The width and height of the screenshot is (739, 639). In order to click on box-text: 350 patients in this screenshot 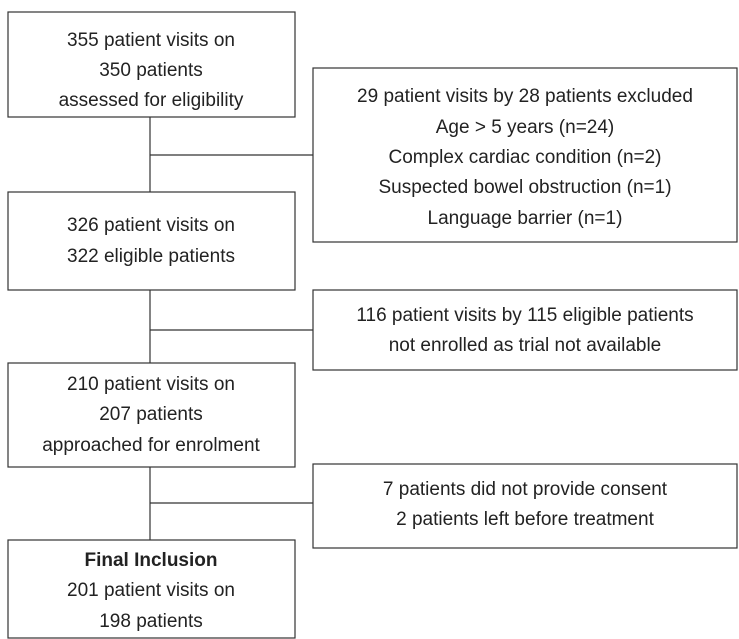, I will do `click(151, 70)`.